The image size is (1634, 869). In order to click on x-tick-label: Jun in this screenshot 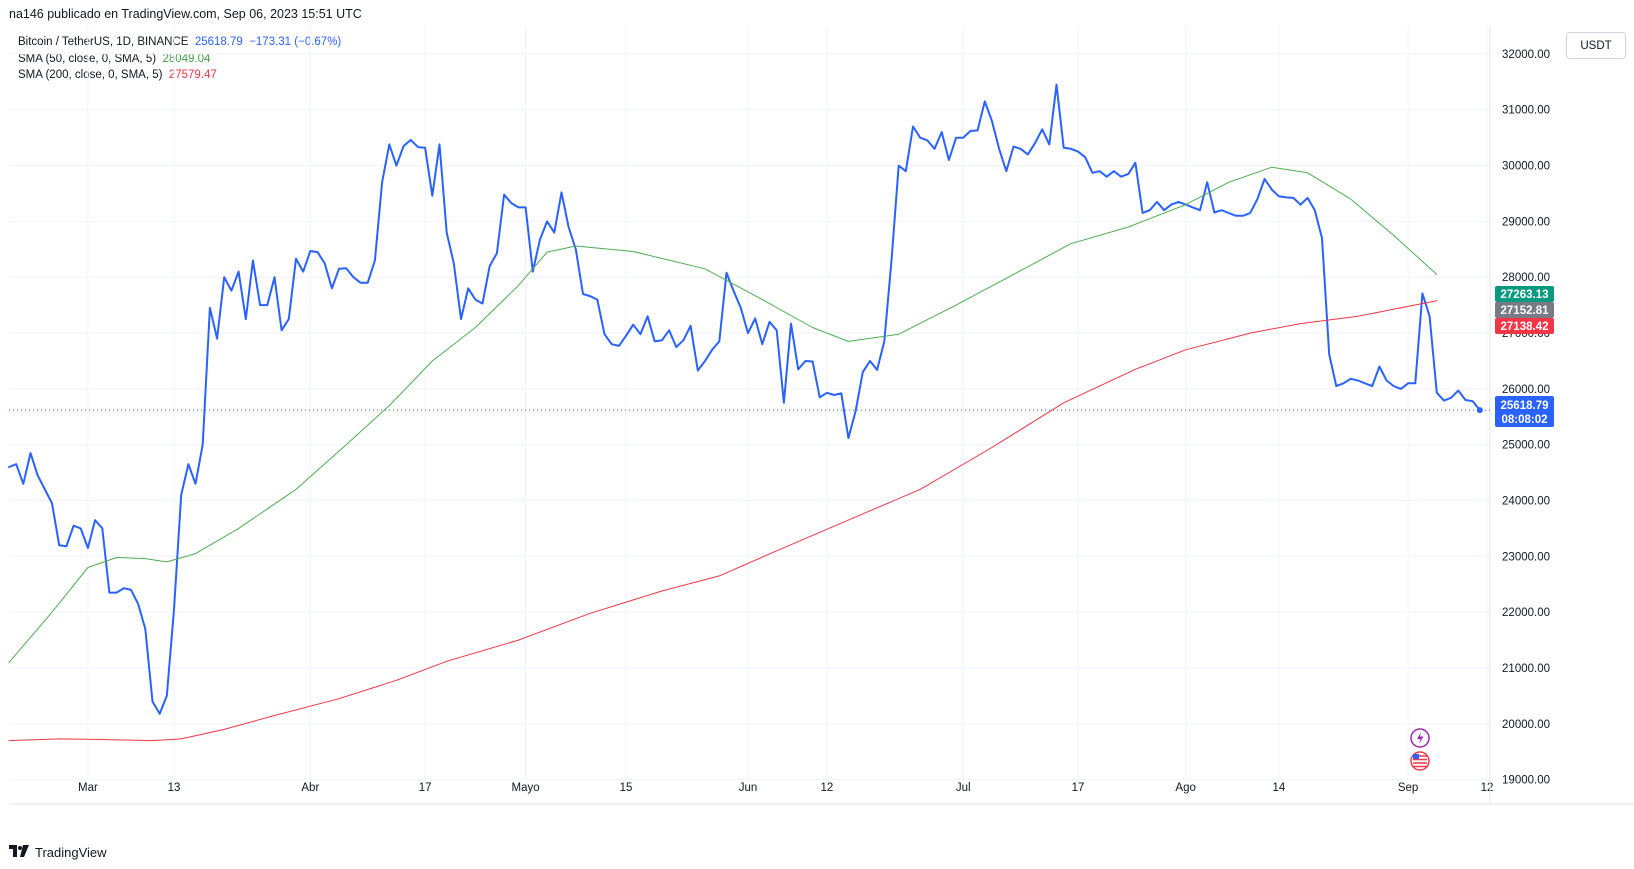, I will do `click(748, 788)`.